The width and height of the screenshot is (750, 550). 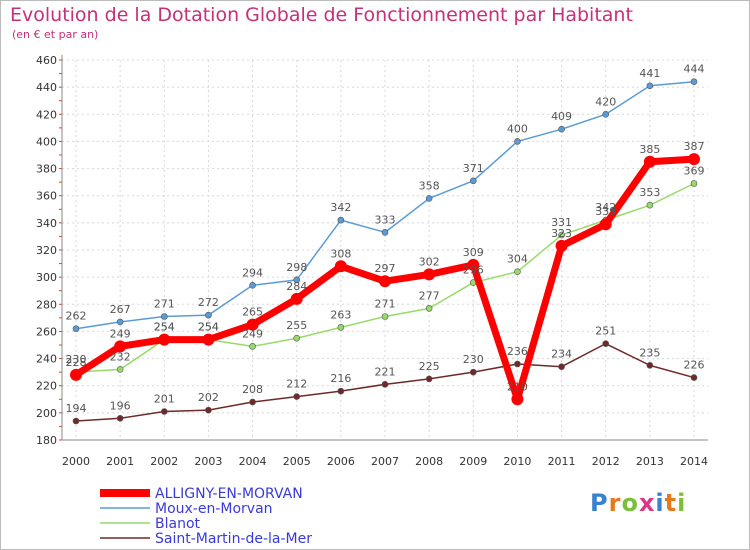 I want to click on point-alligny-en-morvan-2014, so click(x=694, y=159).